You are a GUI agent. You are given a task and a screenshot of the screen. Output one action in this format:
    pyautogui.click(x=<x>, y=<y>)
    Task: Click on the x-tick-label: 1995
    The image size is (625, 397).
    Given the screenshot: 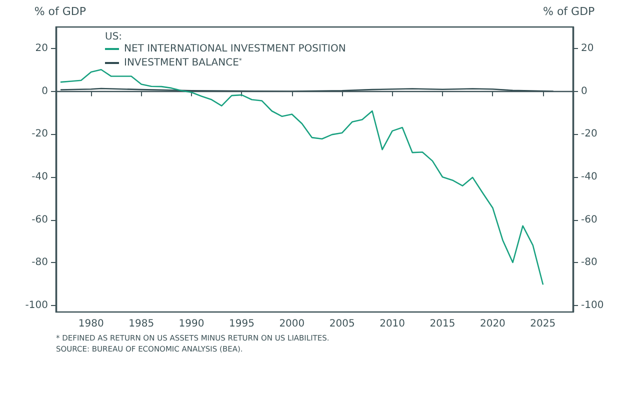 What is the action you would take?
    pyautogui.click(x=241, y=324)
    